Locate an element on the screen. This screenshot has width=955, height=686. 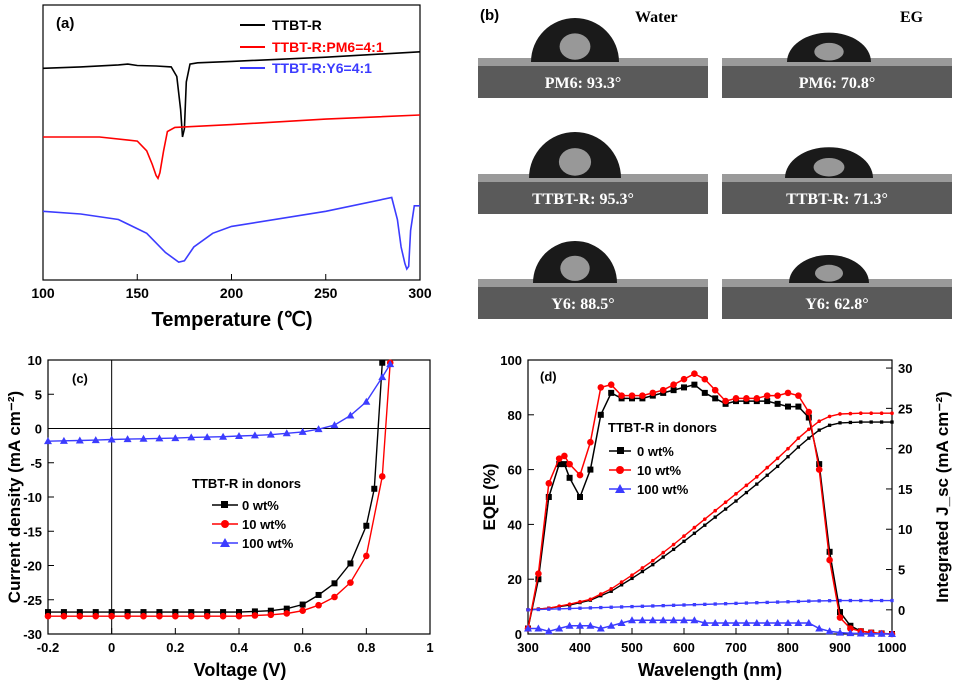
ytick-label-d: 60 is located at coordinates (515, 470).